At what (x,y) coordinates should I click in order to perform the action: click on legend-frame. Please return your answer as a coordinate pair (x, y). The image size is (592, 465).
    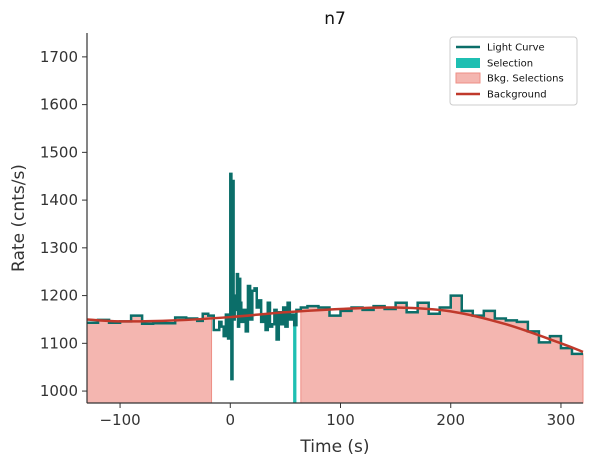
    Looking at the image, I should click on (513, 71).